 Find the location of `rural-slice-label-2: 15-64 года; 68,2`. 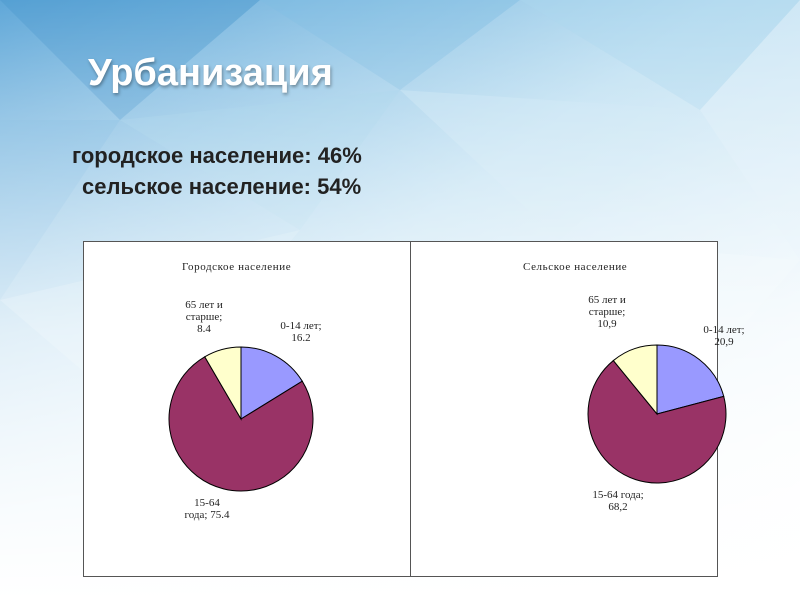

rural-slice-label-2: 15-64 года; 68,2 is located at coordinates (617, 501).